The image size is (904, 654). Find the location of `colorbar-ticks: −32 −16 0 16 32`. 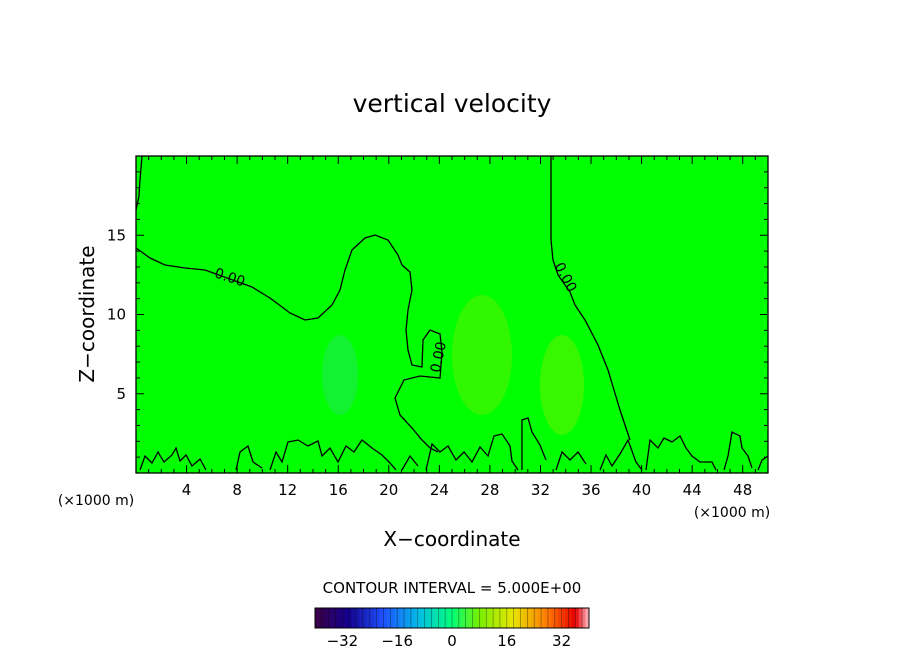

colorbar-ticks: −32 −16 0 16 32 is located at coordinates (449, 641).